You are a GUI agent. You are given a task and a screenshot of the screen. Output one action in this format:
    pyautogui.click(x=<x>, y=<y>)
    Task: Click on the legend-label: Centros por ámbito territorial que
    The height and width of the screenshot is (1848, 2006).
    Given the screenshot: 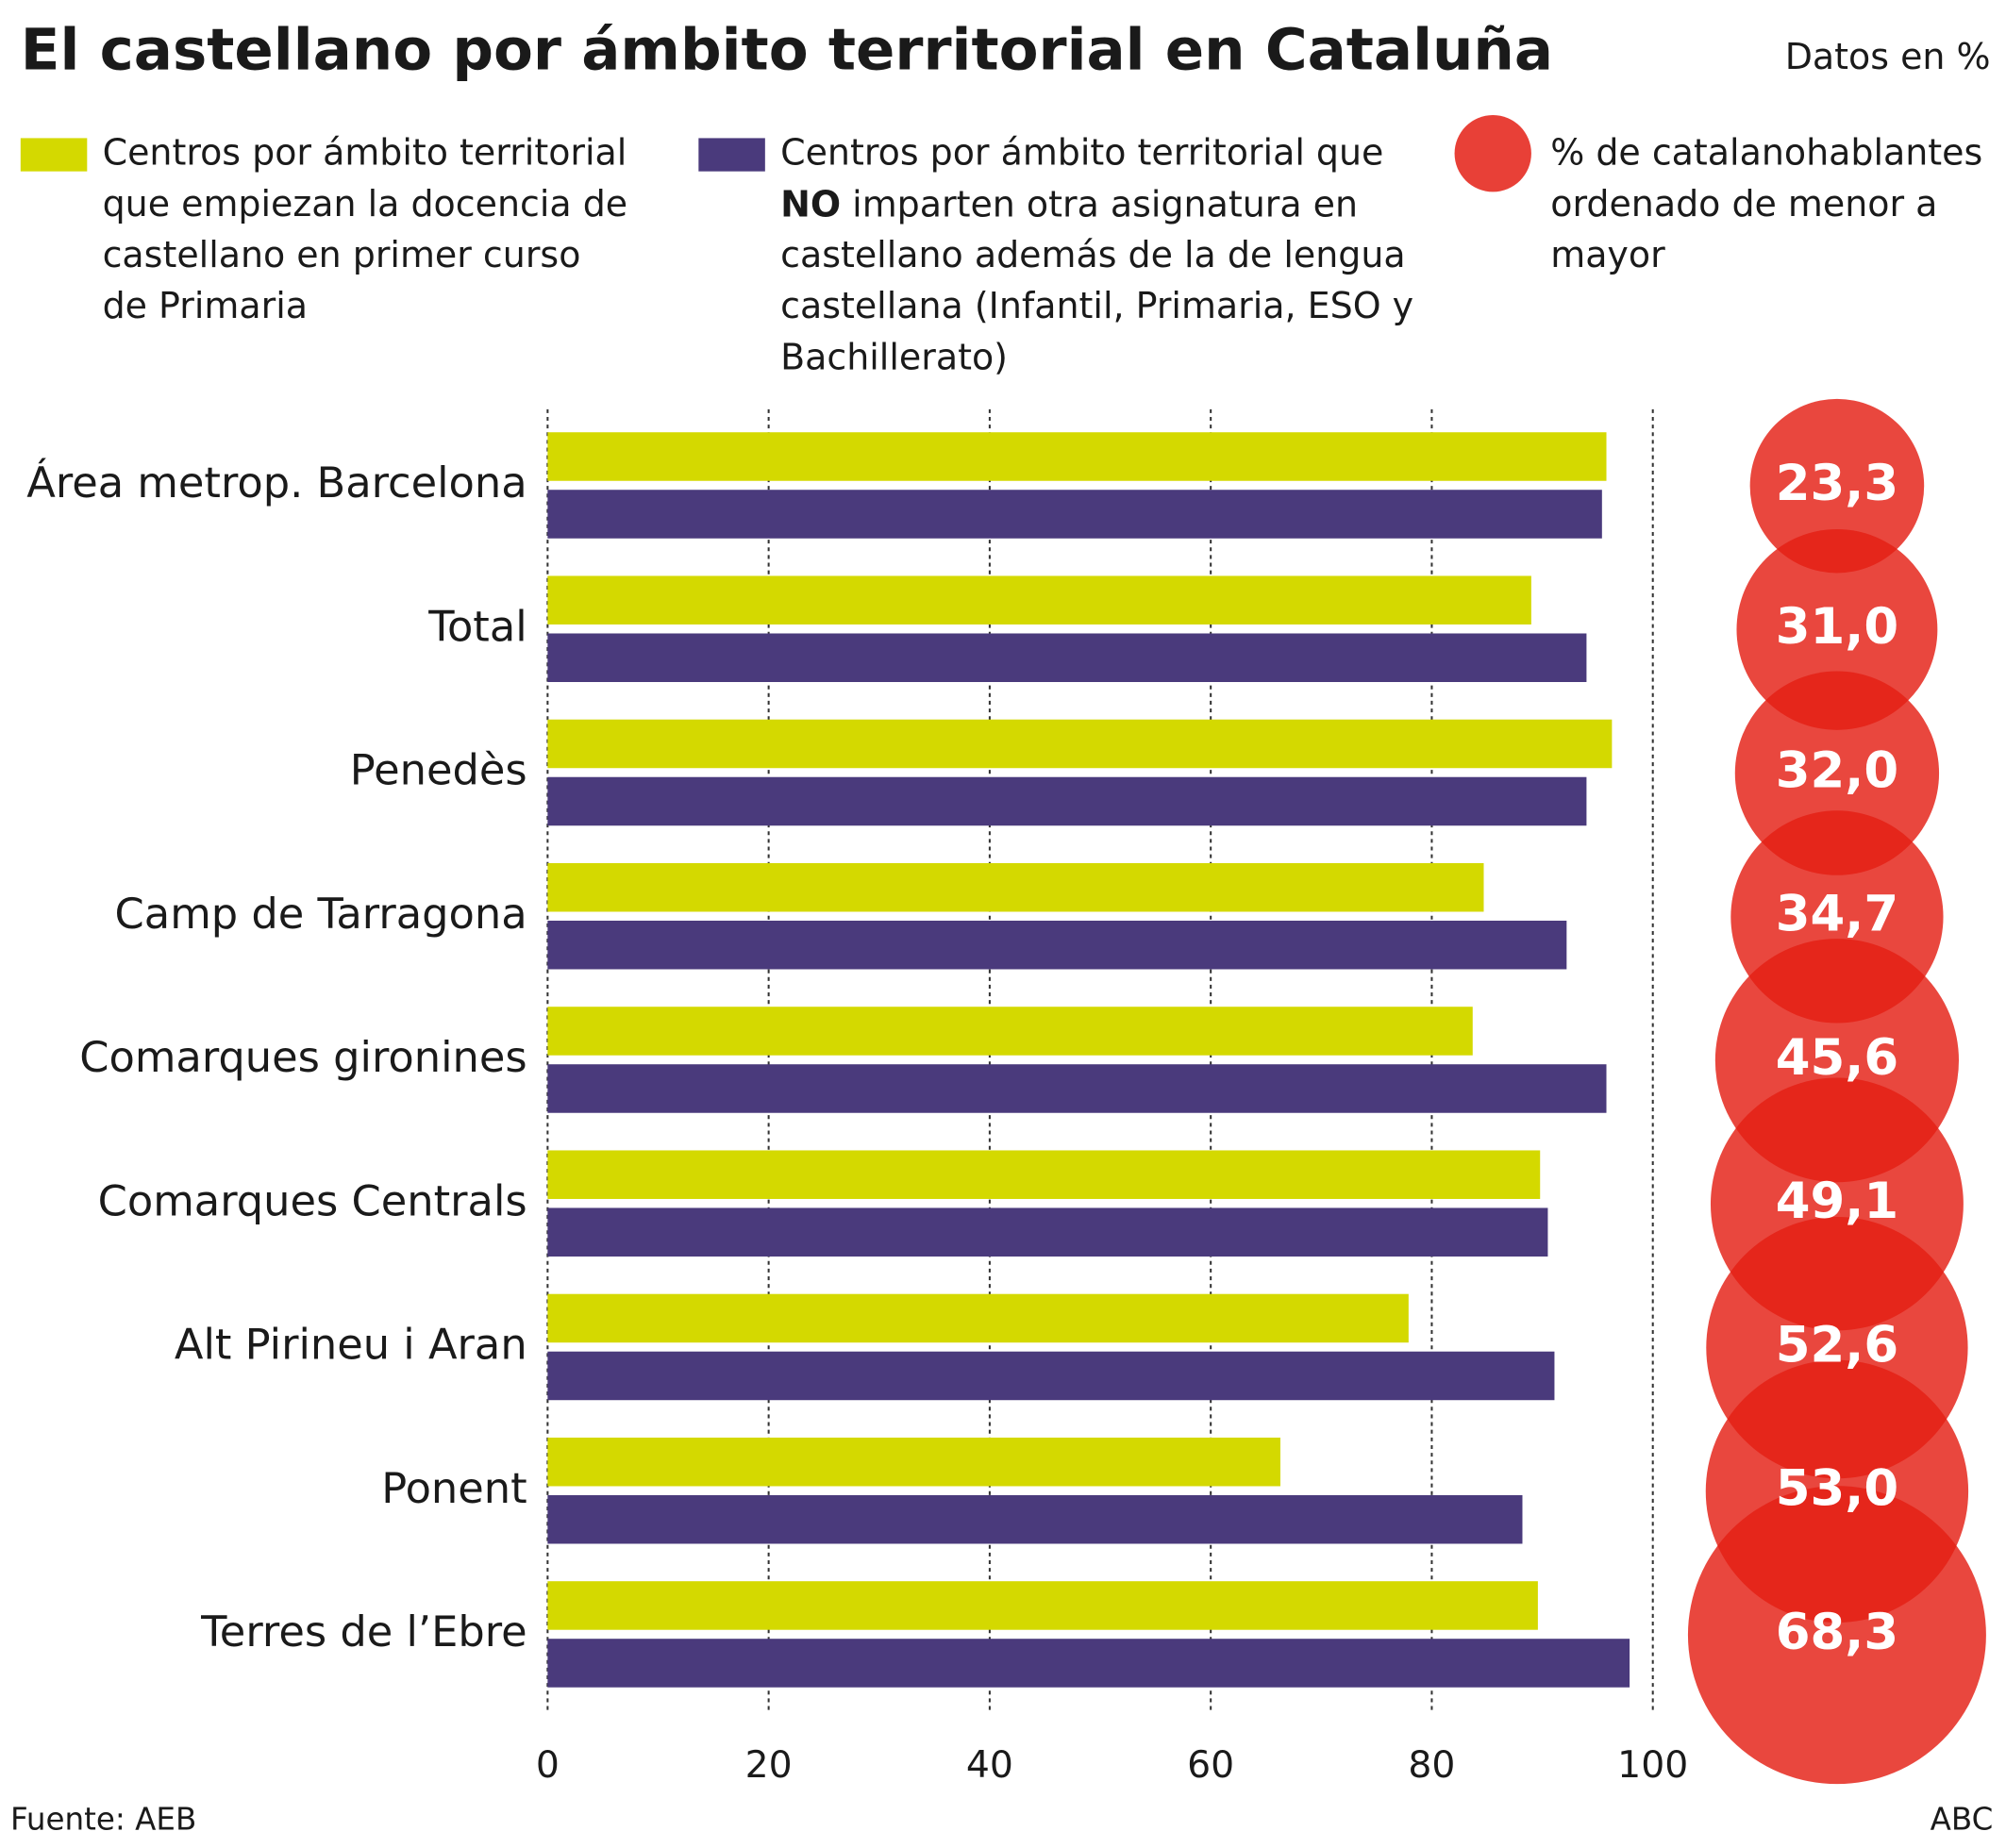 What is the action you would take?
    pyautogui.click(x=1081, y=153)
    